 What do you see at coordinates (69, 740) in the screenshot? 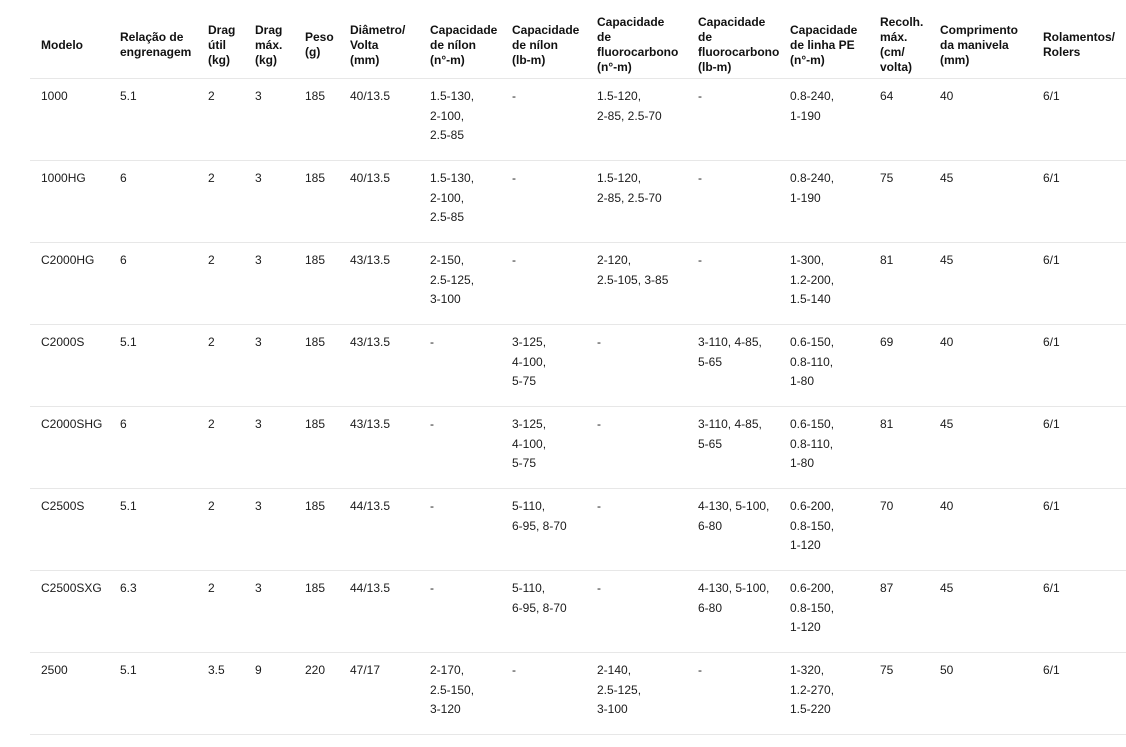
I see `cell-model: 2500HG` at bounding box center [69, 740].